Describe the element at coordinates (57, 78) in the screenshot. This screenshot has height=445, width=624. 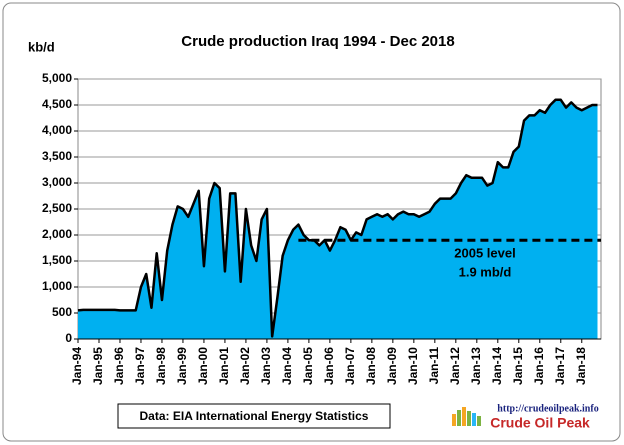
I see `y-tick-label: 5,000` at that location.